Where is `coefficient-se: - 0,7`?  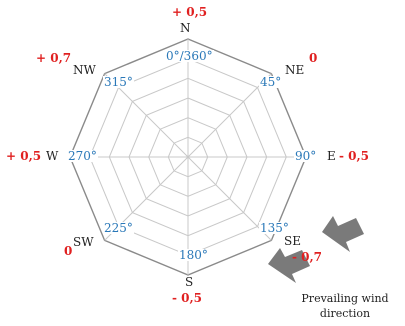 coefficient-se: - 0,7 is located at coordinates (307, 257).